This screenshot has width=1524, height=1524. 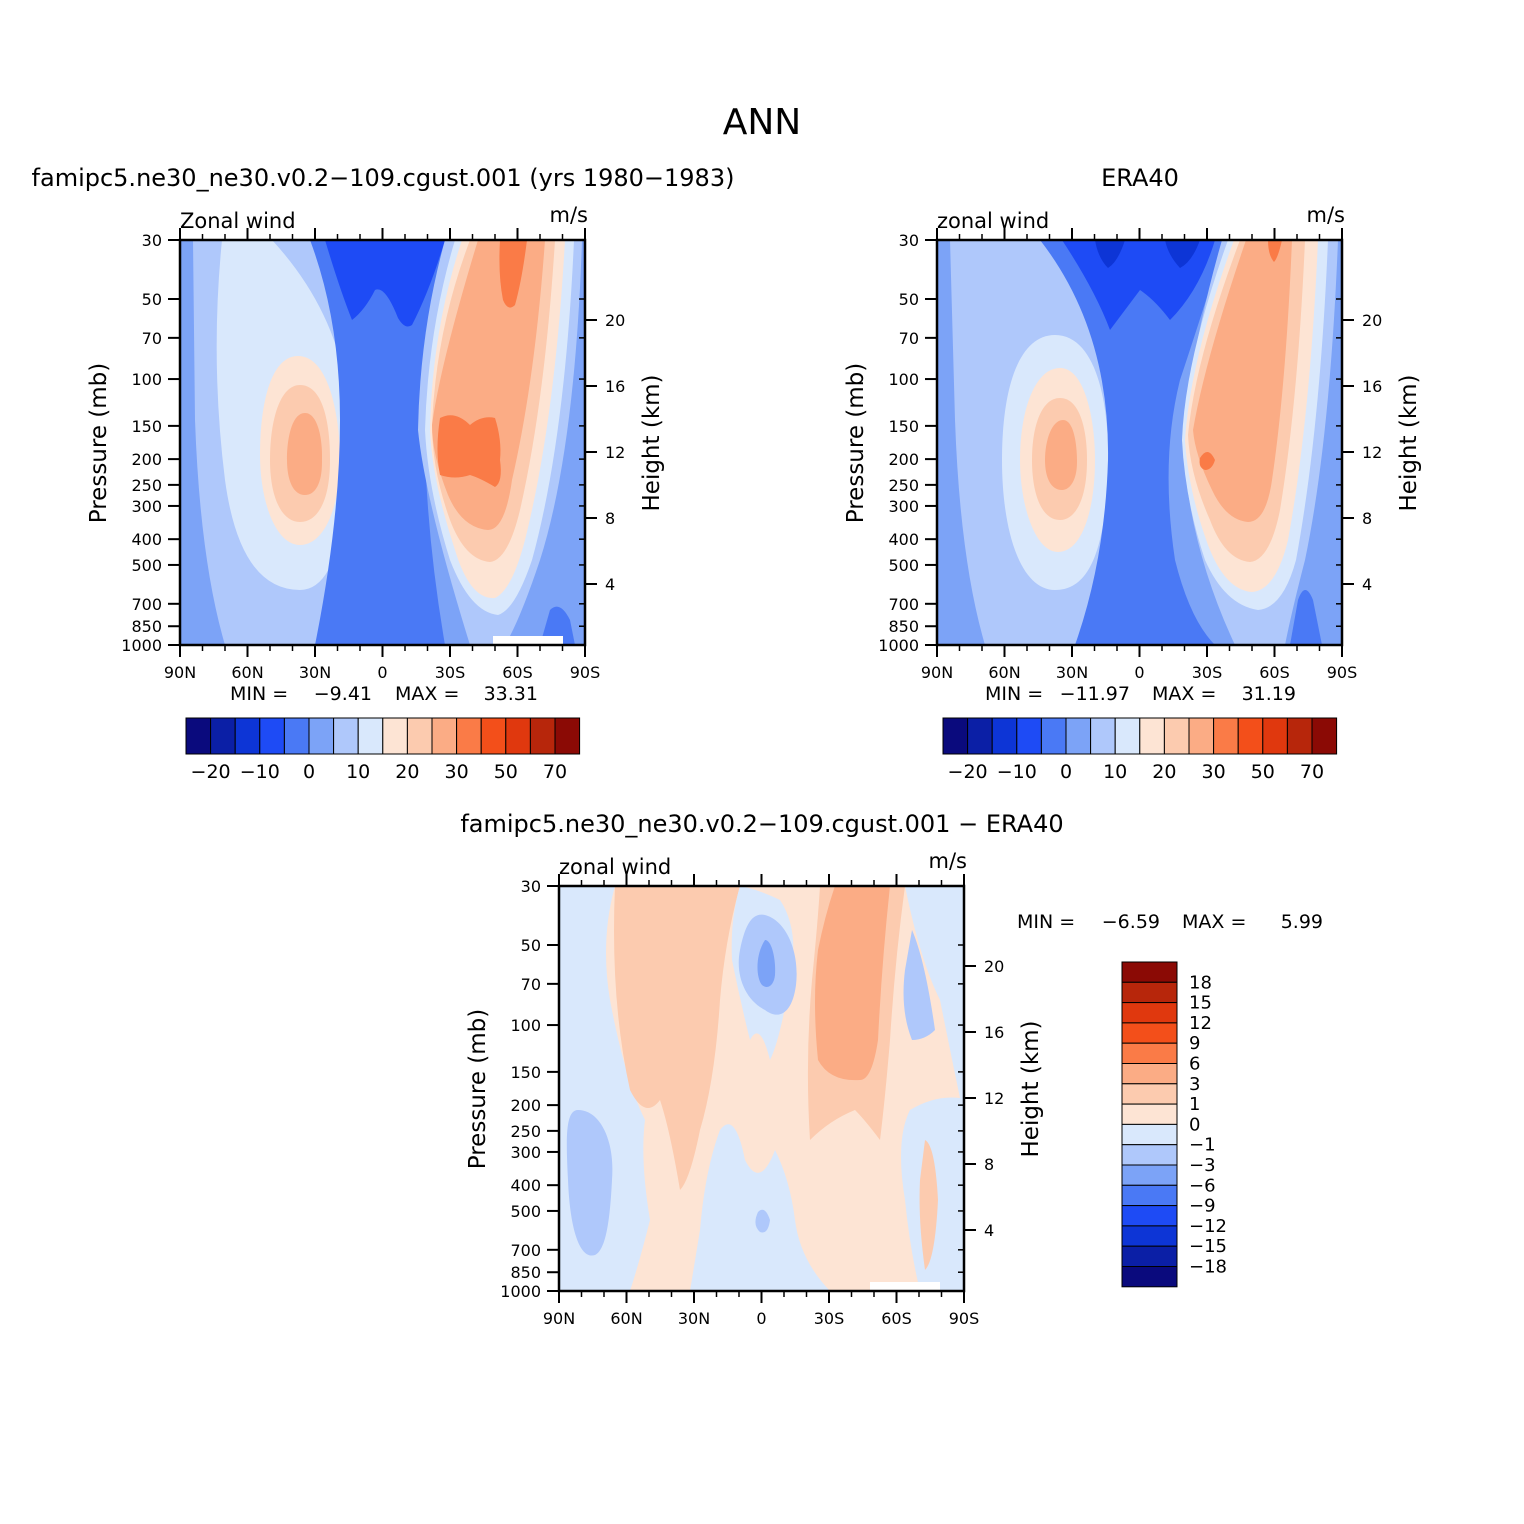 What do you see at coordinates (1140, 178) in the screenshot?
I see `panel-title: ERA40` at bounding box center [1140, 178].